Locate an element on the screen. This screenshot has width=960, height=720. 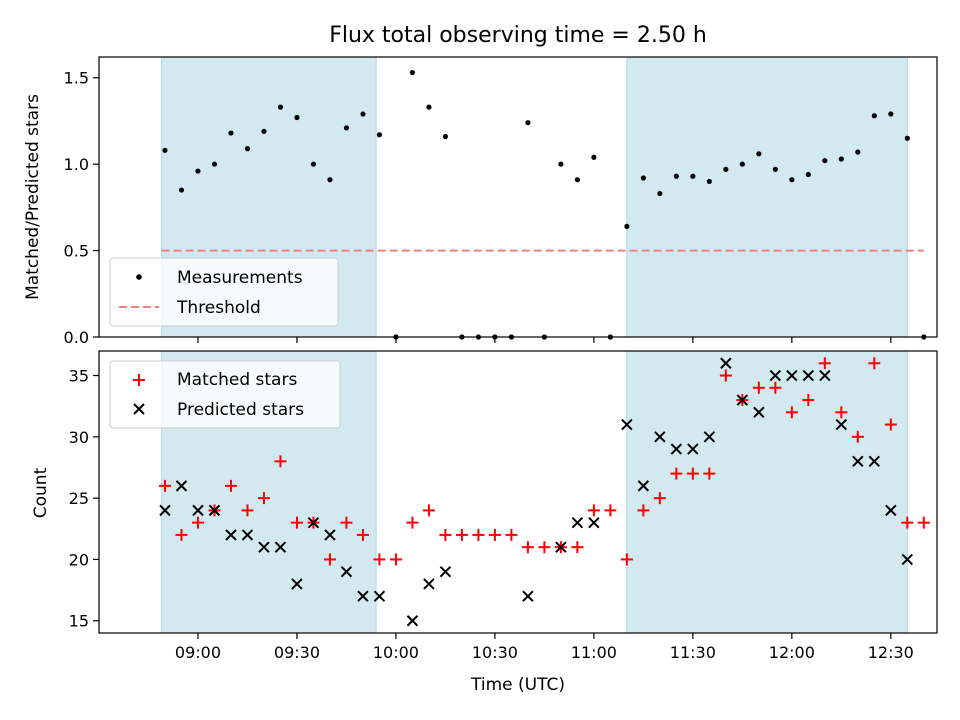
x-axis-label: Time (UTC) is located at coordinates (517, 685).